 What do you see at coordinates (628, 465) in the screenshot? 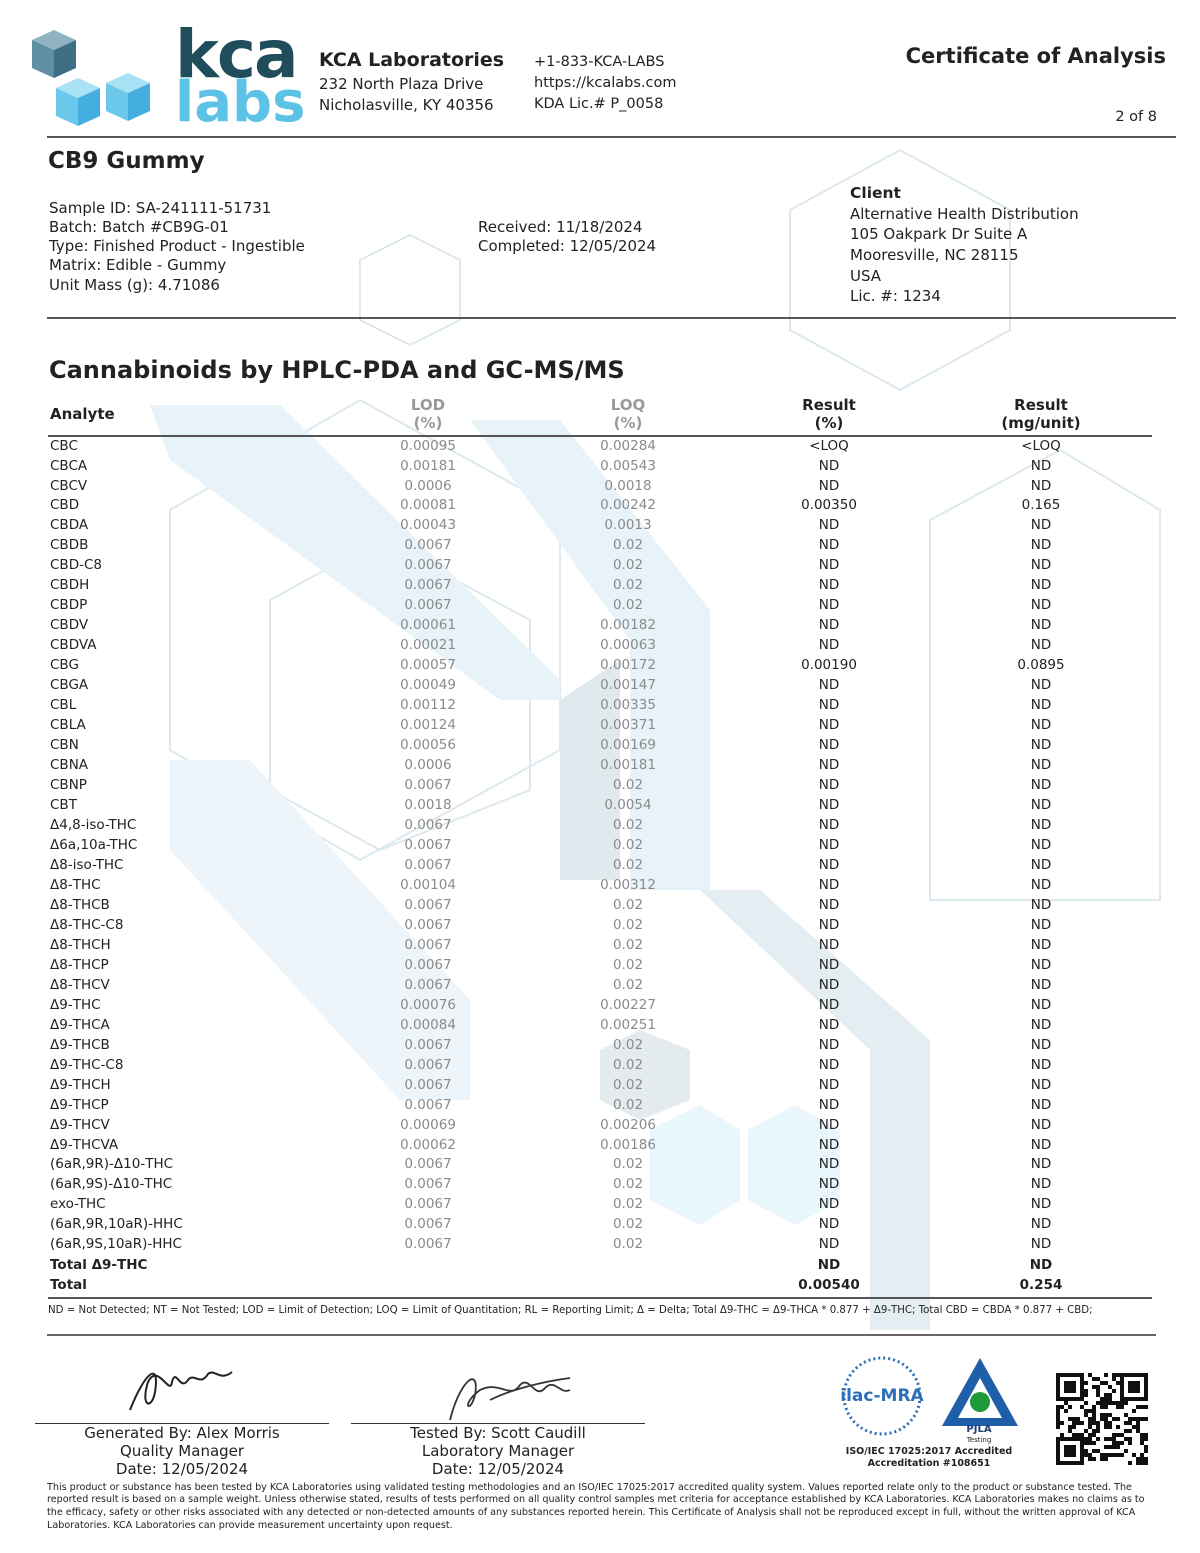
I see `cell: 0.00543` at bounding box center [628, 465].